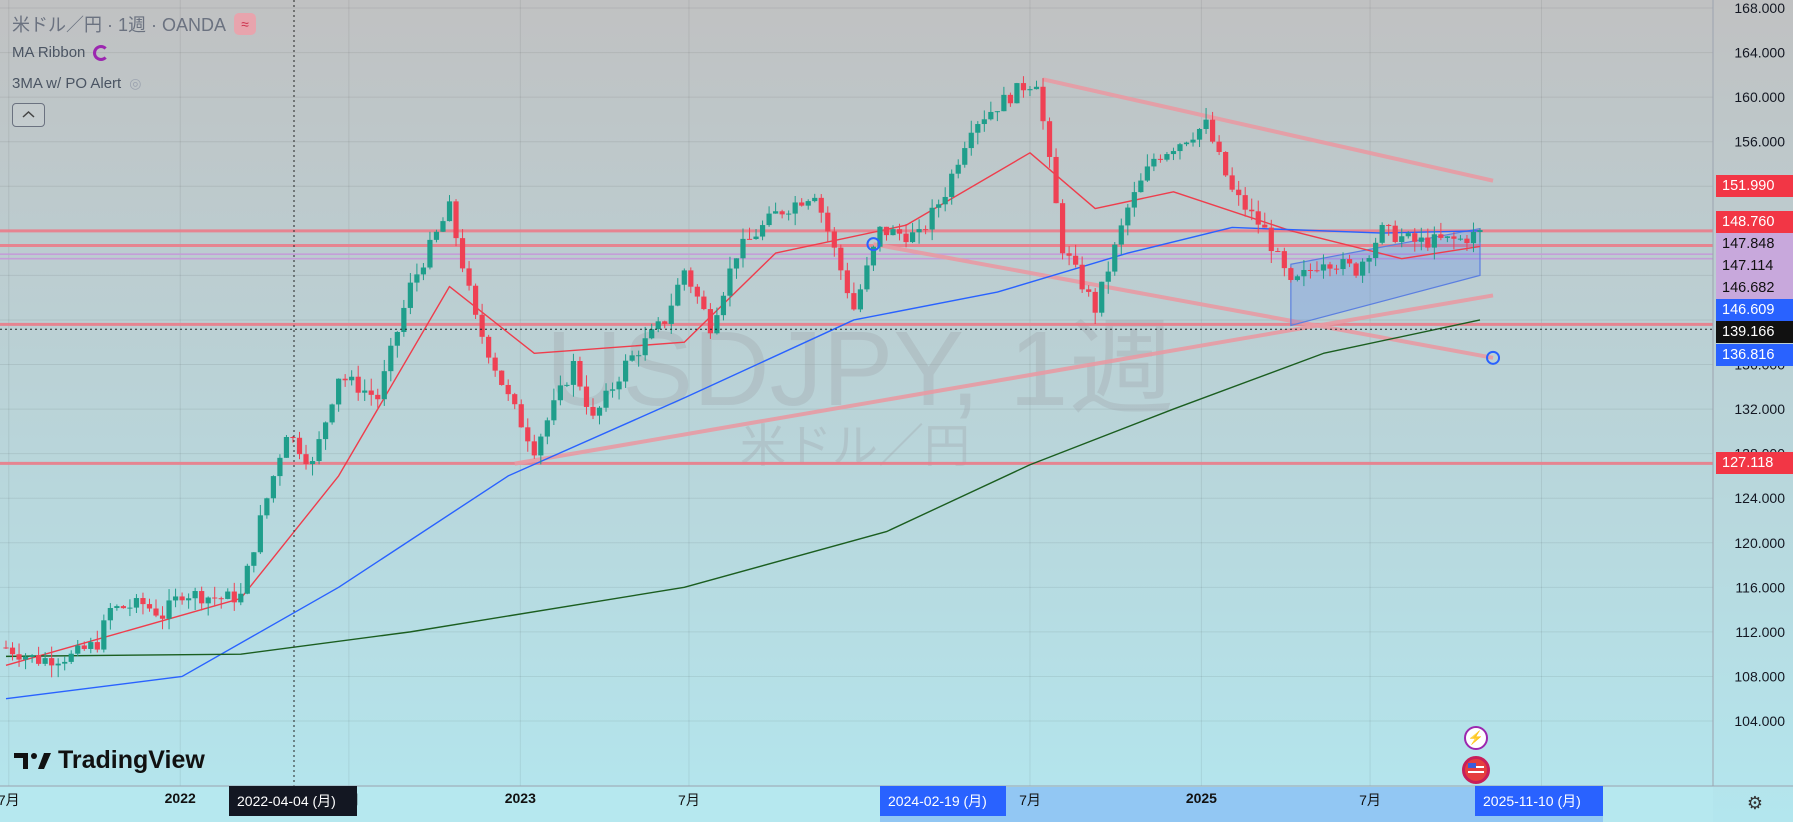  I want to click on symbol-title: 米ドル／円 · 1週 · OANDA, so click(119, 25).